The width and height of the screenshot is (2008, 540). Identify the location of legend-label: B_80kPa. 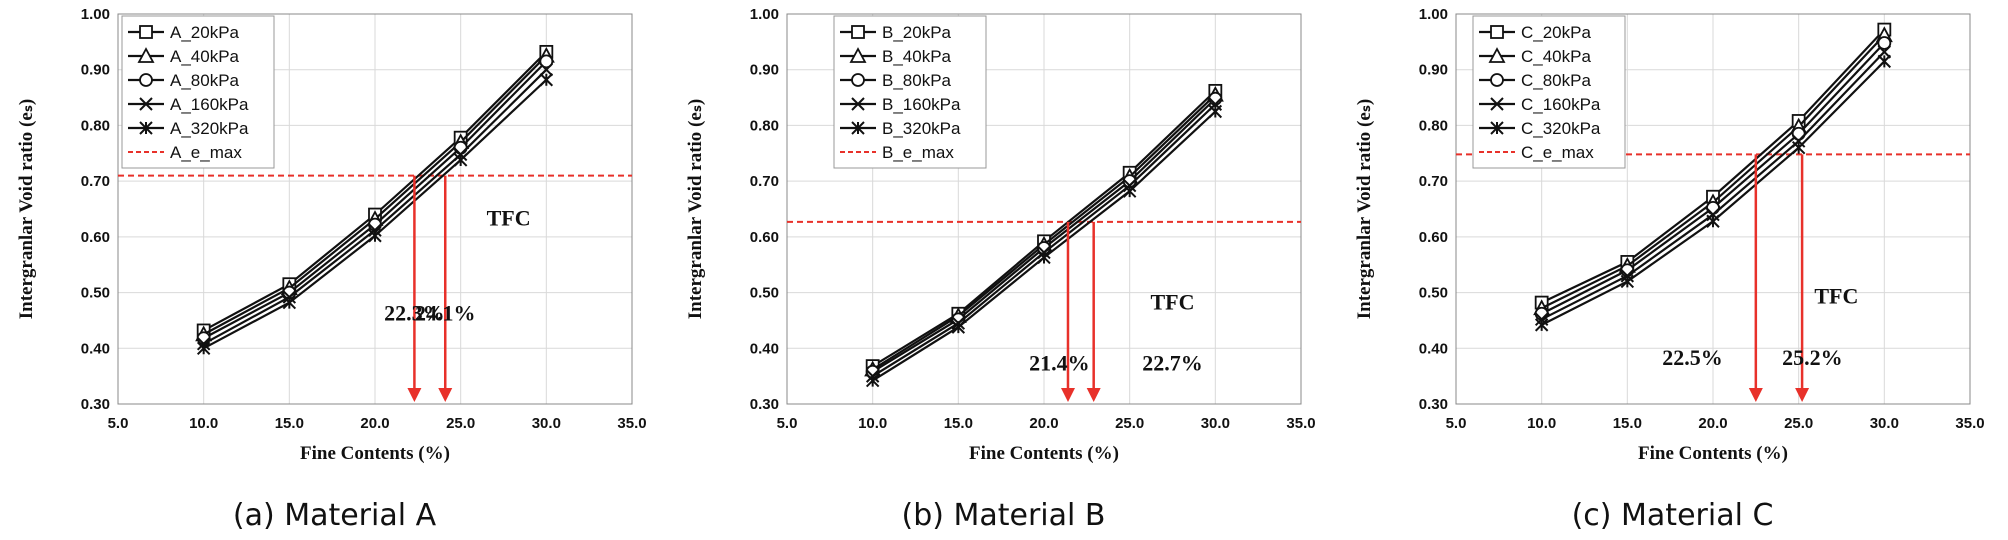
(917, 80).